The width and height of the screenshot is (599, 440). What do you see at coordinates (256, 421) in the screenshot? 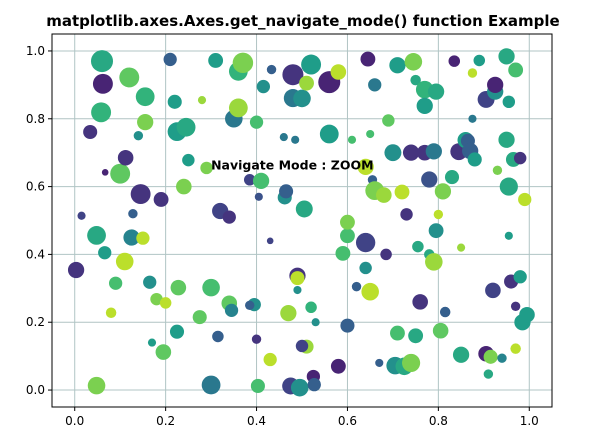
I see `x-tick-label: 0.4` at bounding box center [256, 421].